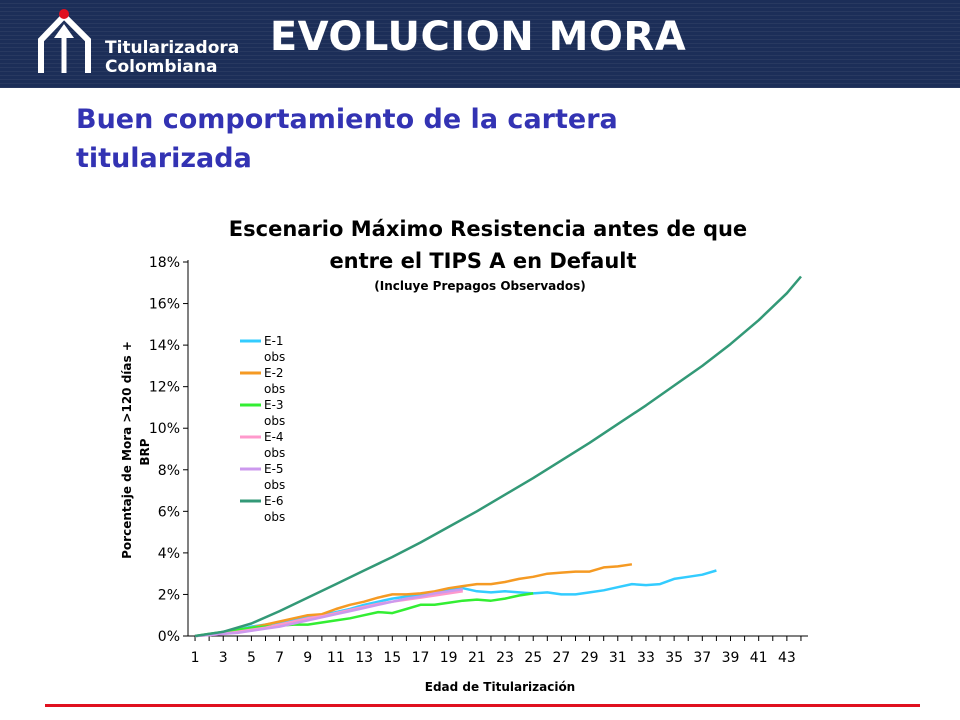 This screenshot has width=960, height=720. Describe the element at coordinates (274, 341) in the screenshot. I see `legend-label: E-1` at that location.